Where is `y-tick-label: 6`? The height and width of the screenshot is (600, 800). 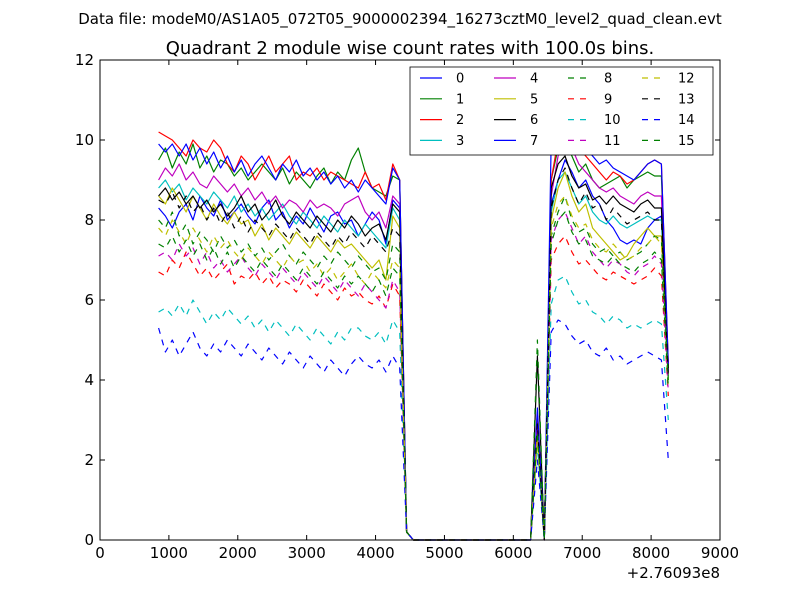 y-tick-label: 6 is located at coordinates (89, 300).